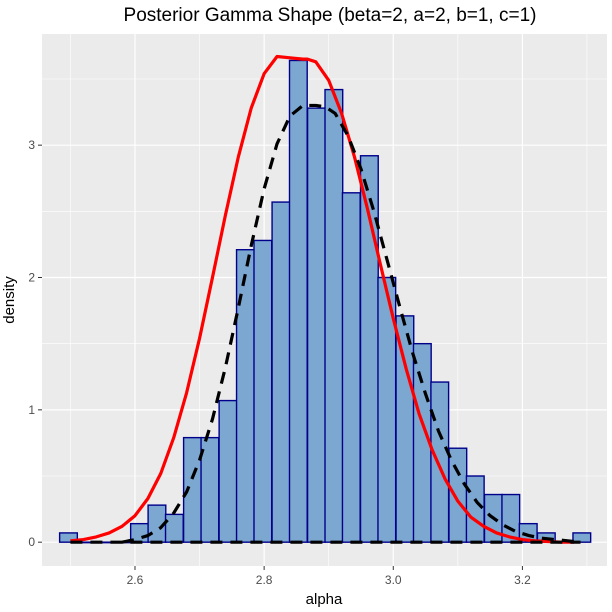 The image size is (612, 612). I want to click on x-tick-label: 3.0, so click(393, 580).